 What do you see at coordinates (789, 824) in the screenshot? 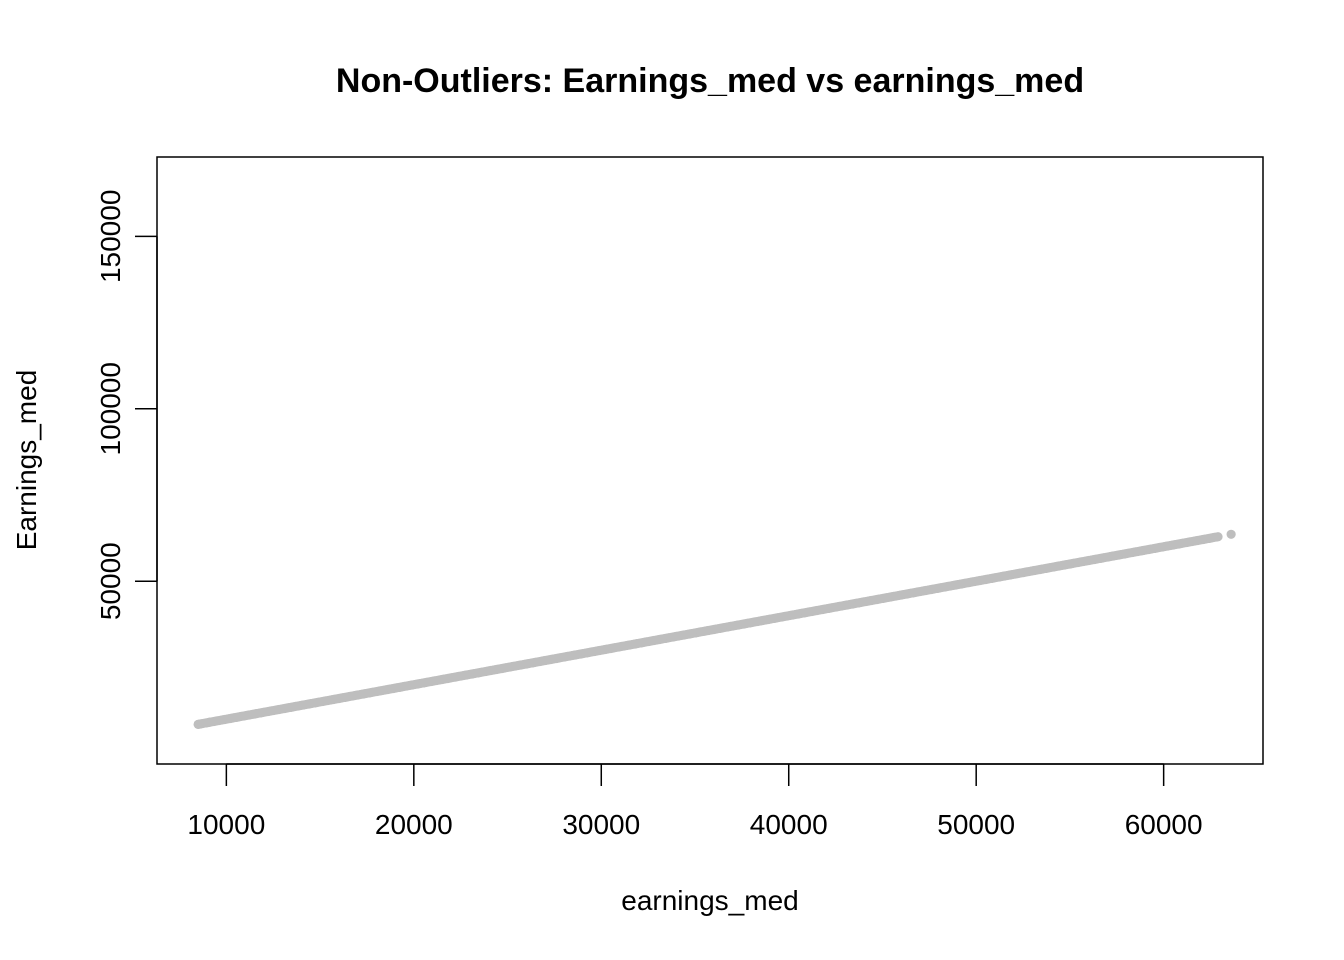
I see `x-tick-label: 40000` at bounding box center [789, 824].